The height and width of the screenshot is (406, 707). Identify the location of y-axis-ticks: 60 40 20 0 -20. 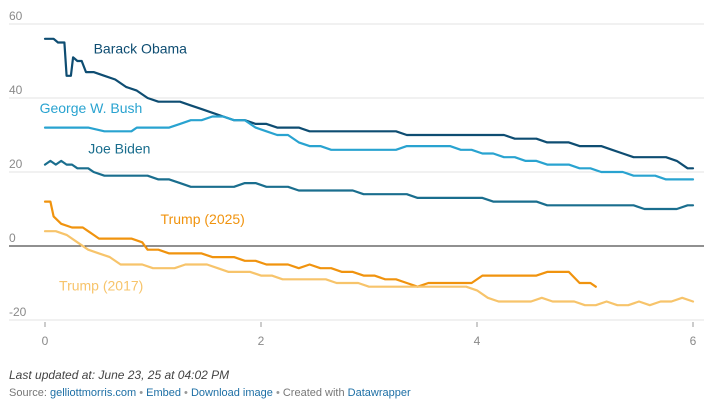
(18, 164).